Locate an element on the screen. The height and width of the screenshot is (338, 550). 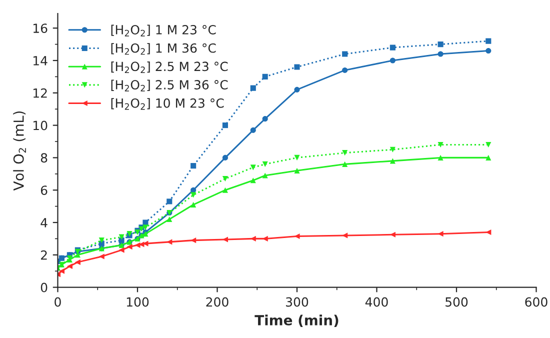
legend-label: [H$_{2}$O$_{2}$] 2.5 M 23 °C is located at coordinates (169, 67).